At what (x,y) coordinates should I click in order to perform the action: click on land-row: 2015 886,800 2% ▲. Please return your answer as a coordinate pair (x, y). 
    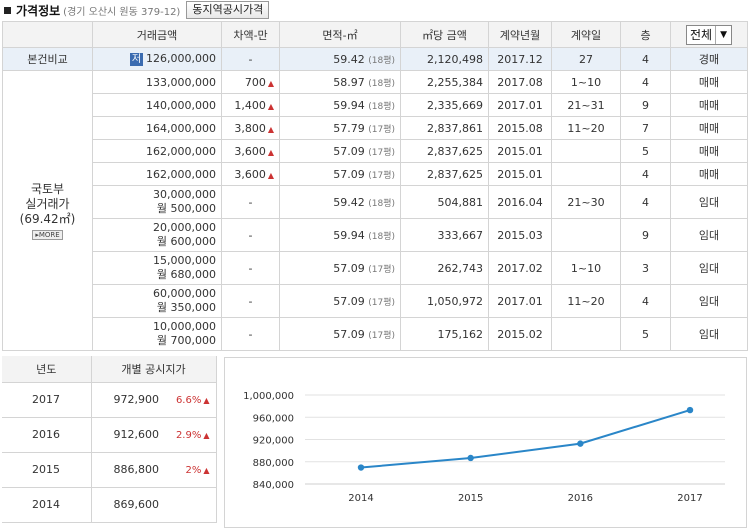
    Looking at the image, I should click on (109, 470).